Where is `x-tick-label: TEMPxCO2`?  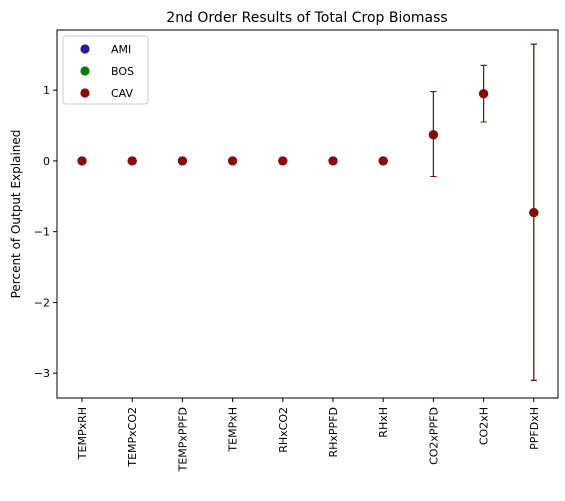 x-tick-label: TEMPxCO2 is located at coordinates (132, 437).